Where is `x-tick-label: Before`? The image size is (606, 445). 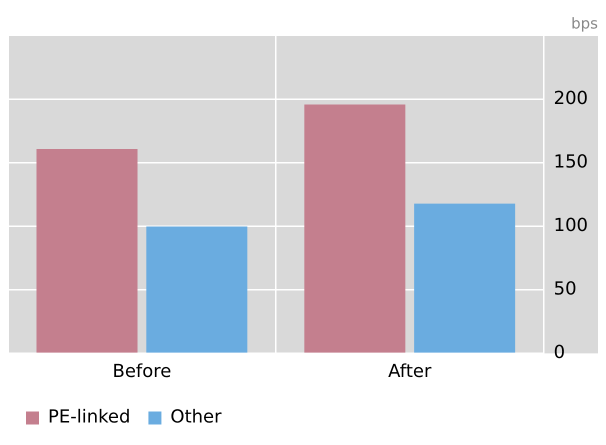
x-tick-label: Before is located at coordinates (142, 371).